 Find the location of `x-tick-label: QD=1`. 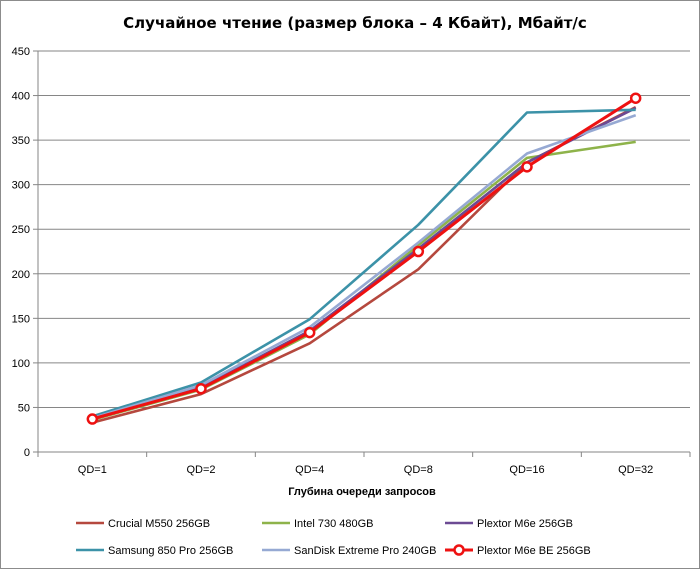

x-tick-label: QD=1 is located at coordinates (92, 470).